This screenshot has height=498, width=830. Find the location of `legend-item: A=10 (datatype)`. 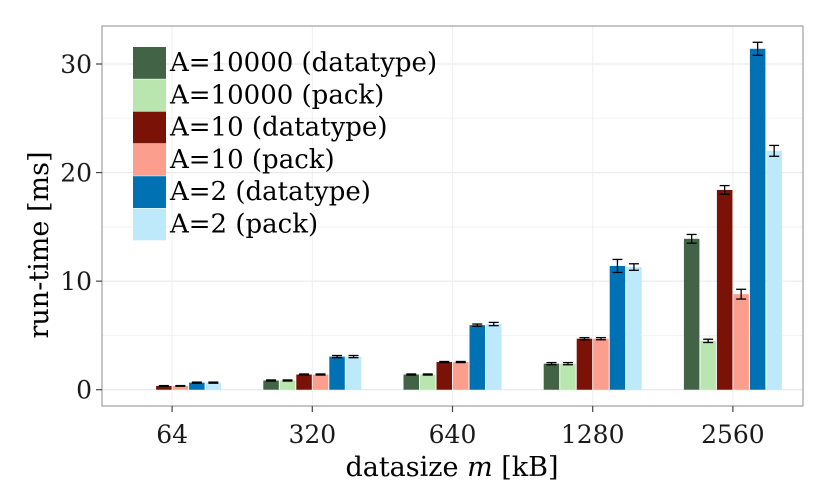

legend-item: A=10 (datatype) is located at coordinates (260, 127).